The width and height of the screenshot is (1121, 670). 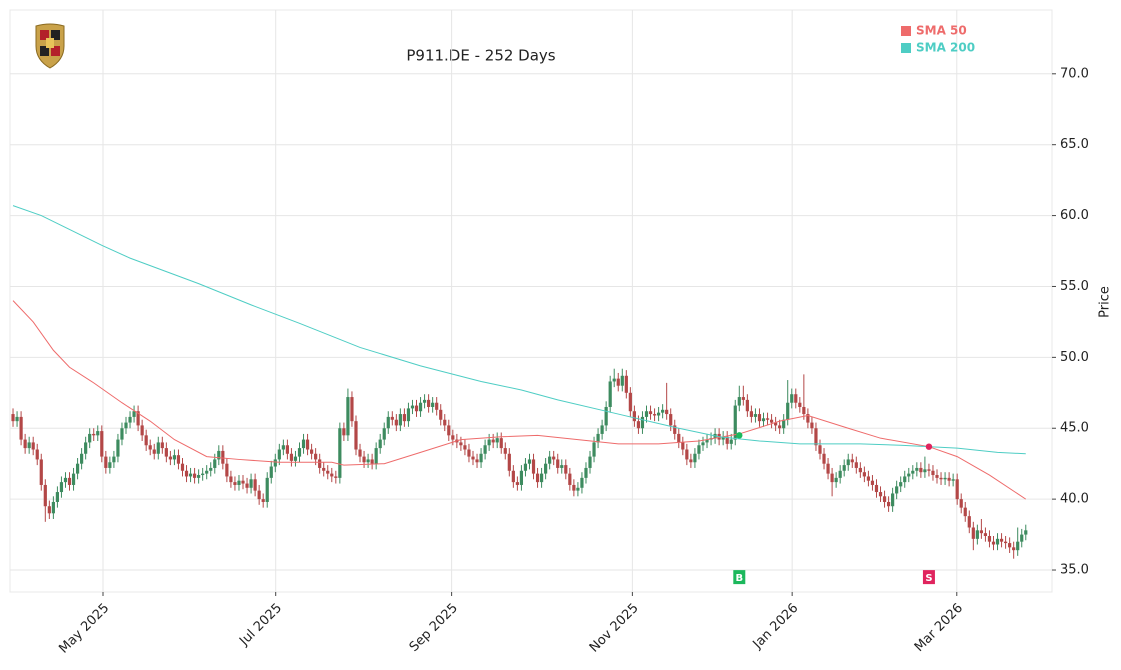 What do you see at coordinates (1074, 215) in the screenshot?
I see `y-tick-label: 60.0` at bounding box center [1074, 215].